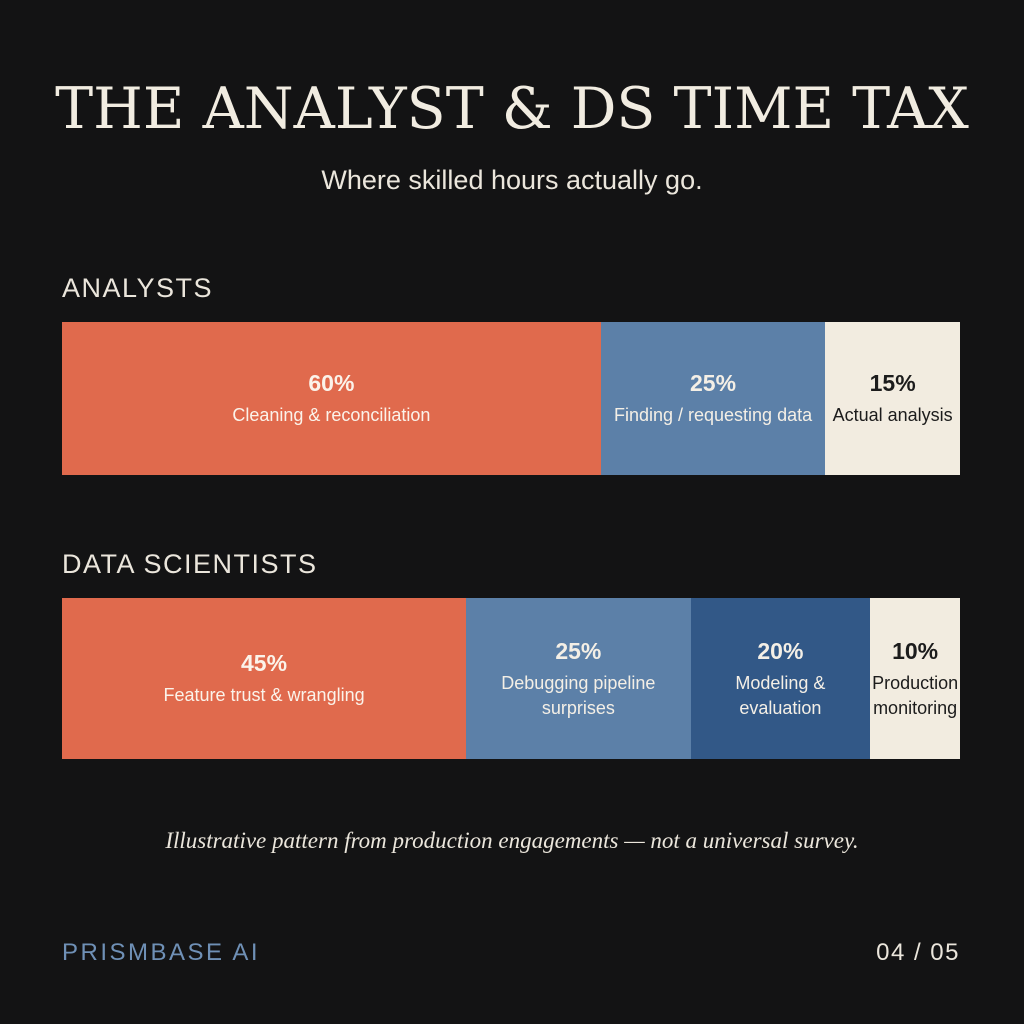  Describe the element at coordinates (892, 383) in the screenshot. I see `segment-value-label: 15%` at that location.